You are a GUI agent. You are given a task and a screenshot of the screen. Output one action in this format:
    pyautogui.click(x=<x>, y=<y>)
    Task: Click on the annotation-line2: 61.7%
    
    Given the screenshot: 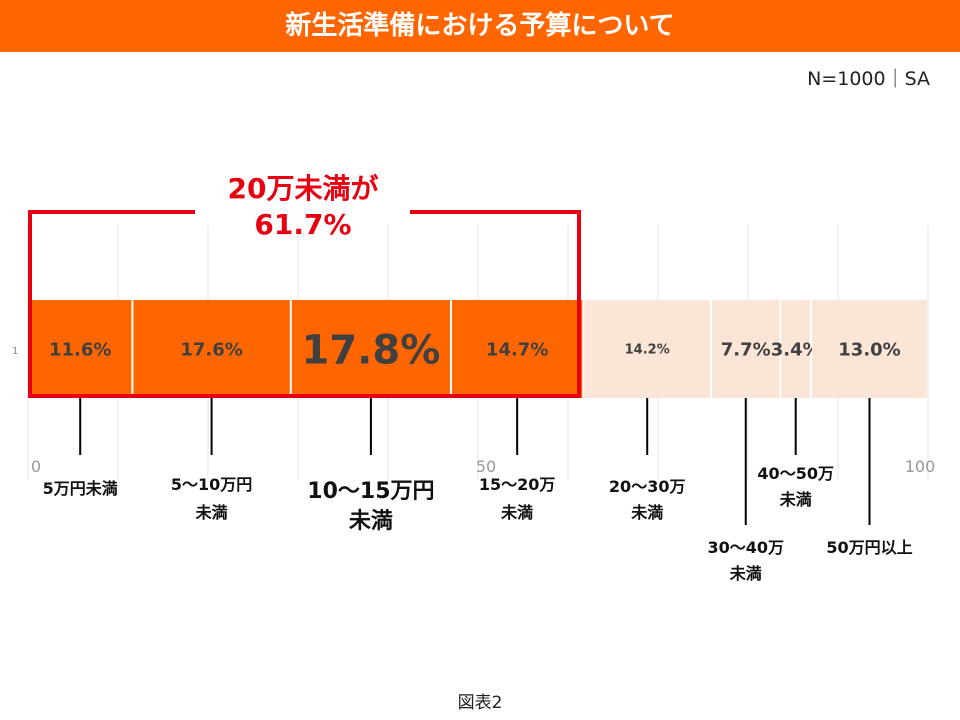 What is the action you would take?
    pyautogui.click(x=302, y=224)
    